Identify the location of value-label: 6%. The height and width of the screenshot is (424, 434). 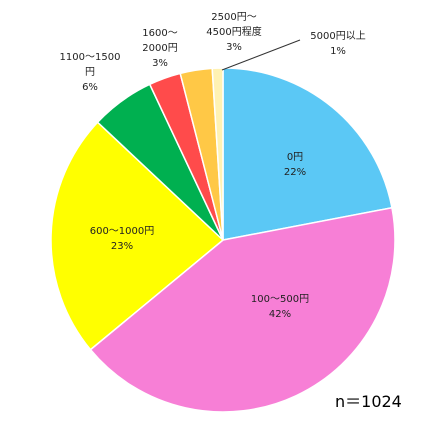
(90, 87).